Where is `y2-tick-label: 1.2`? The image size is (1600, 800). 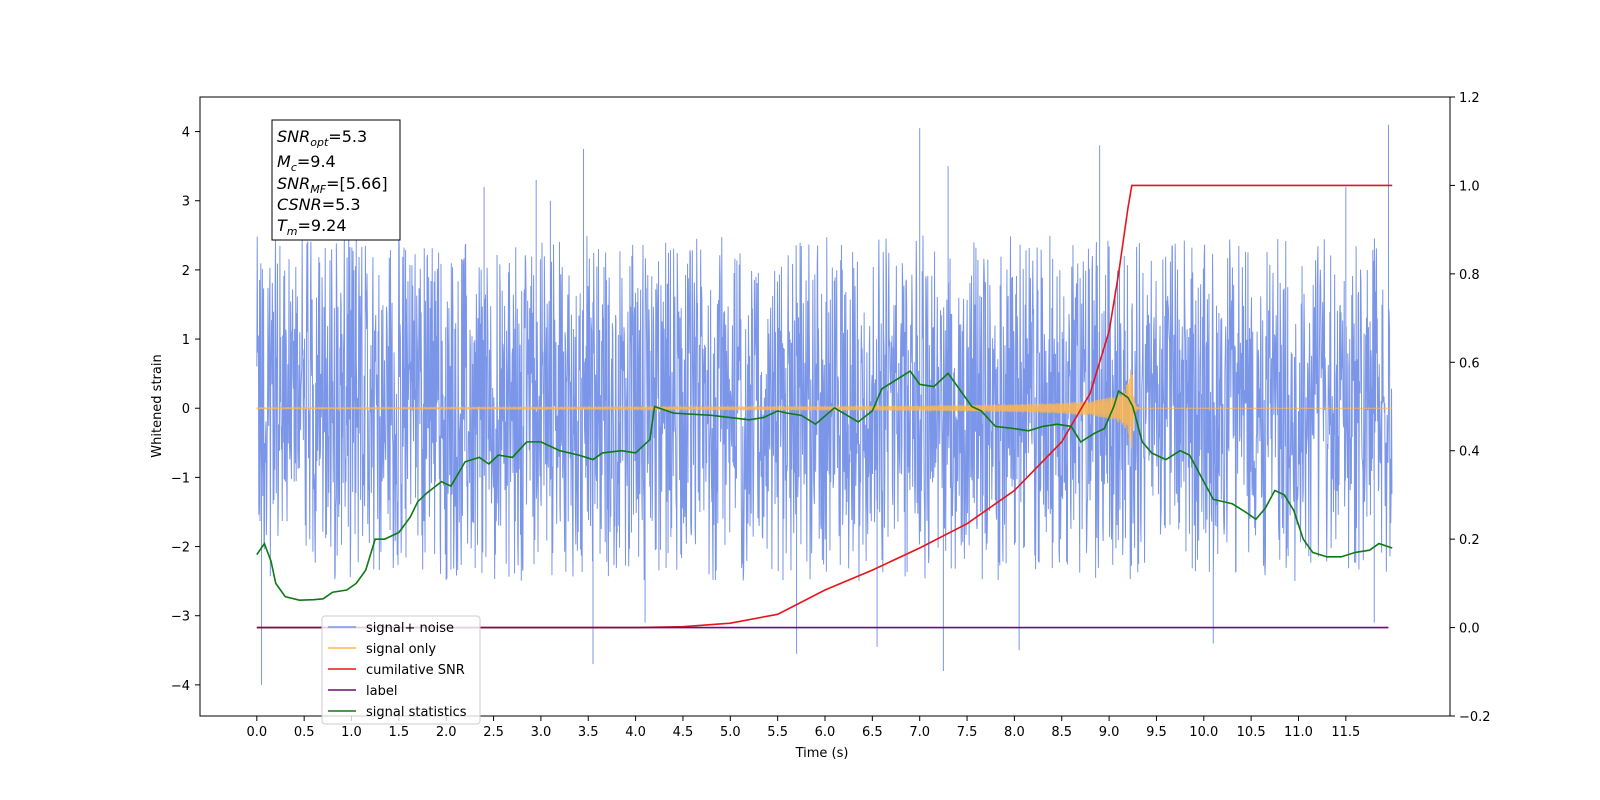
y2-tick-label: 1.2 is located at coordinates (1469, 98).